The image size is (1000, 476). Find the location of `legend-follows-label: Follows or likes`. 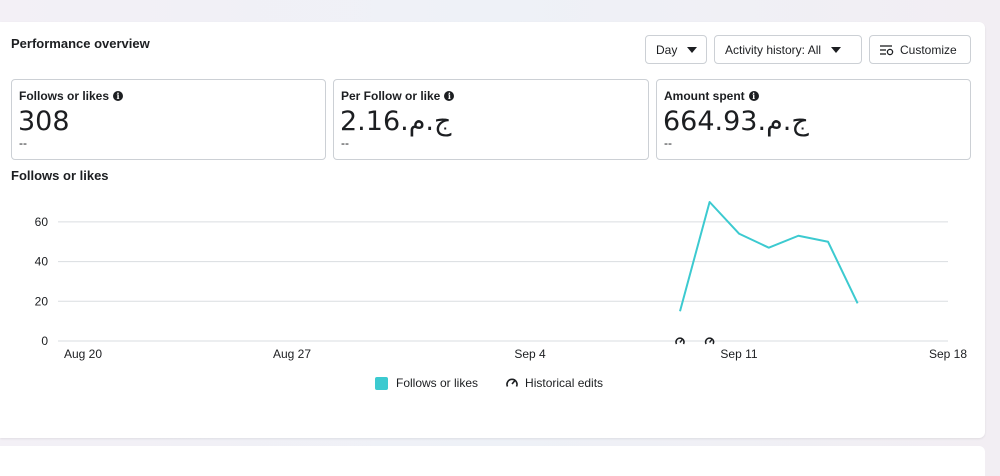

legend-follows-label: Follows or likes is located at coordinates (437, 383).